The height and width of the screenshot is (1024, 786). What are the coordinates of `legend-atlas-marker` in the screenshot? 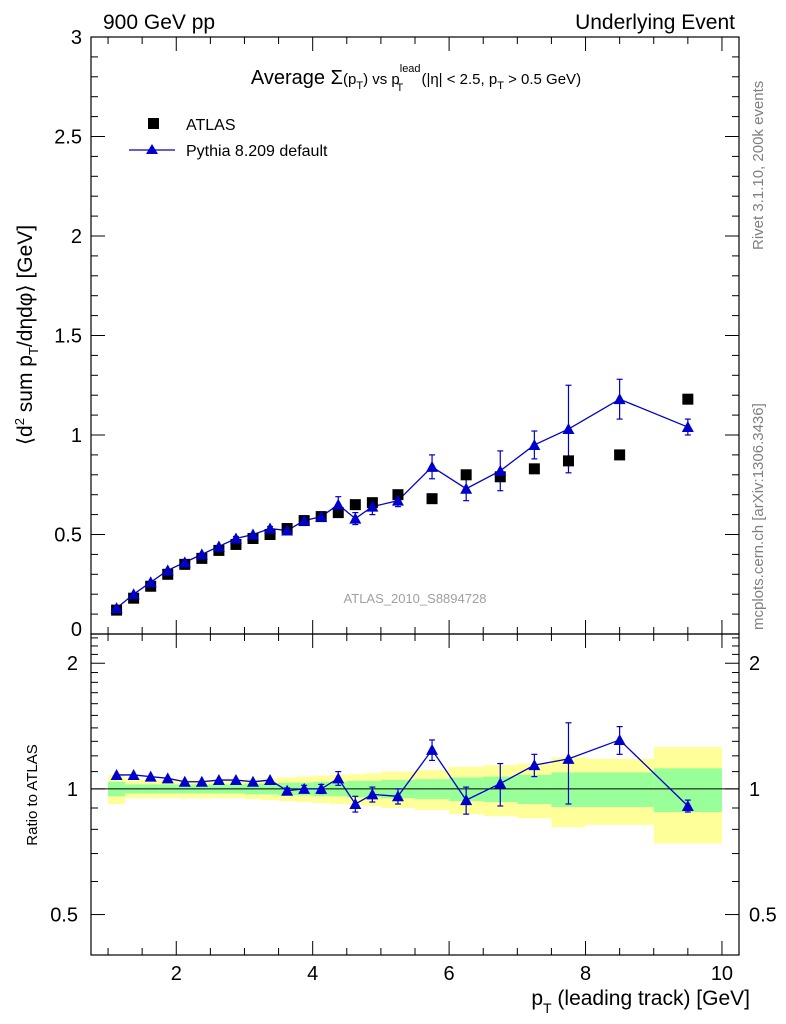 It's located at (153, 123).